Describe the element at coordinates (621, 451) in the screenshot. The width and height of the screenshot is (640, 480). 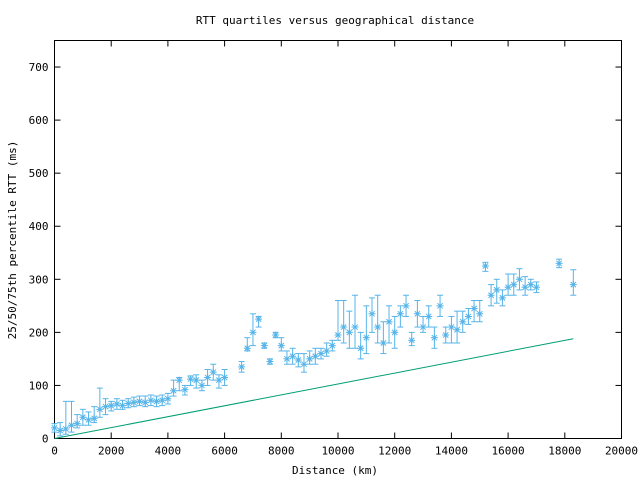
I see `x-tick-label: 20000` at that location.